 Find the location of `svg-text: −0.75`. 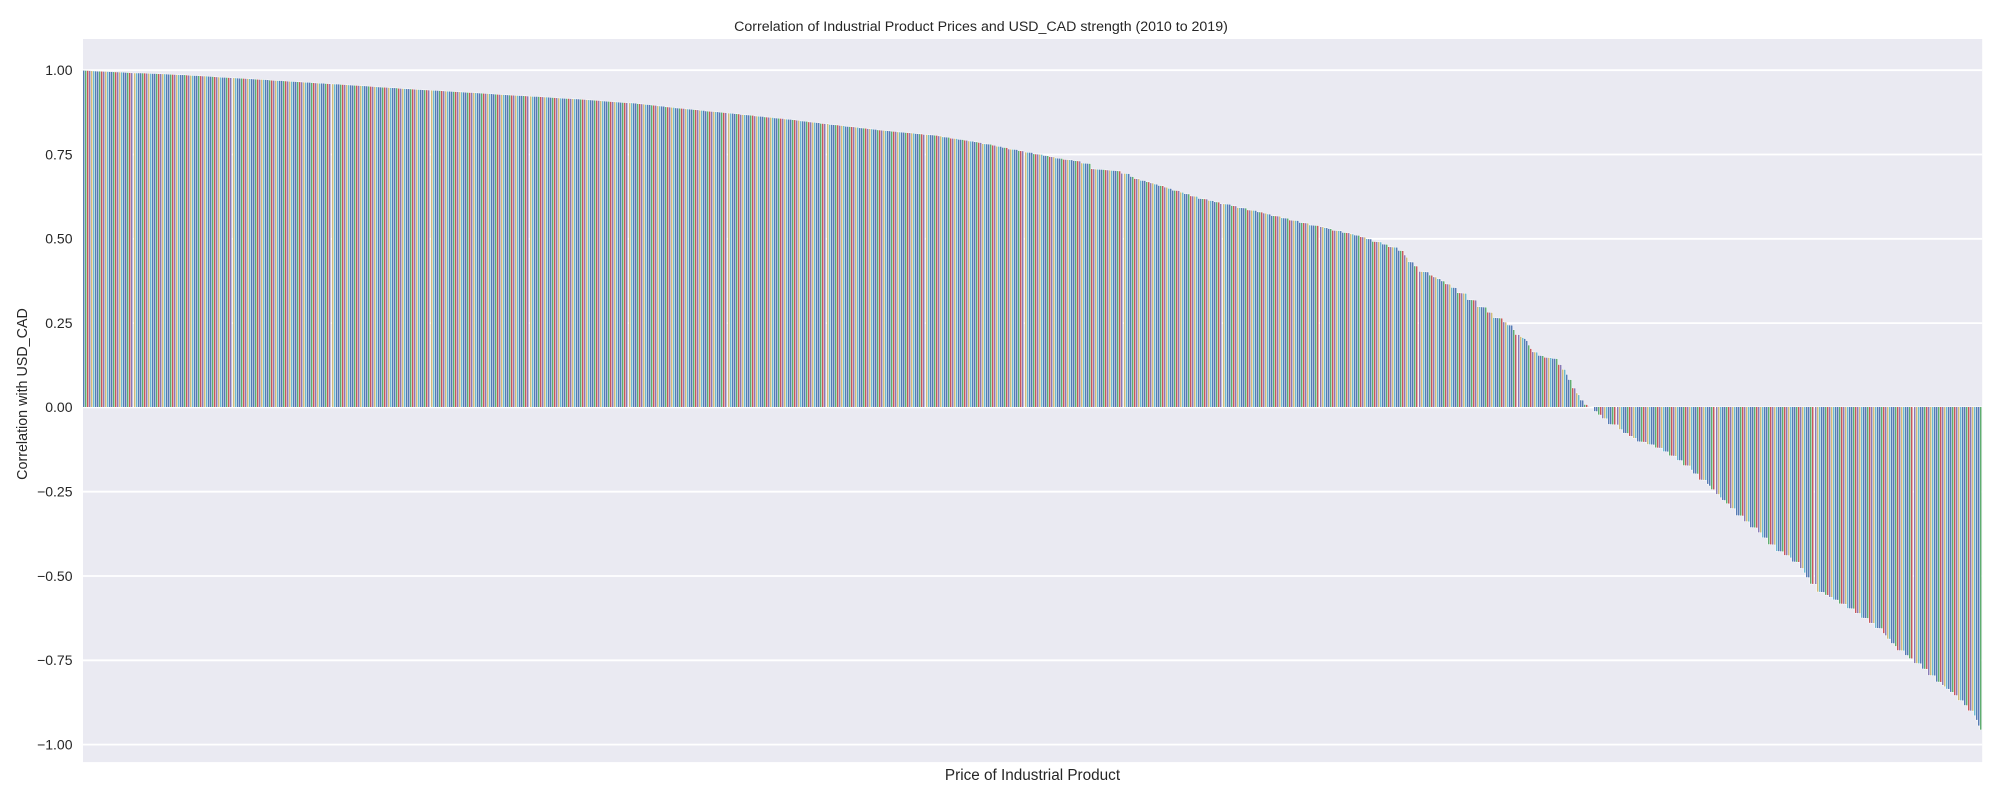

svg-text: −0.75 is located at coordinates (55, 660).